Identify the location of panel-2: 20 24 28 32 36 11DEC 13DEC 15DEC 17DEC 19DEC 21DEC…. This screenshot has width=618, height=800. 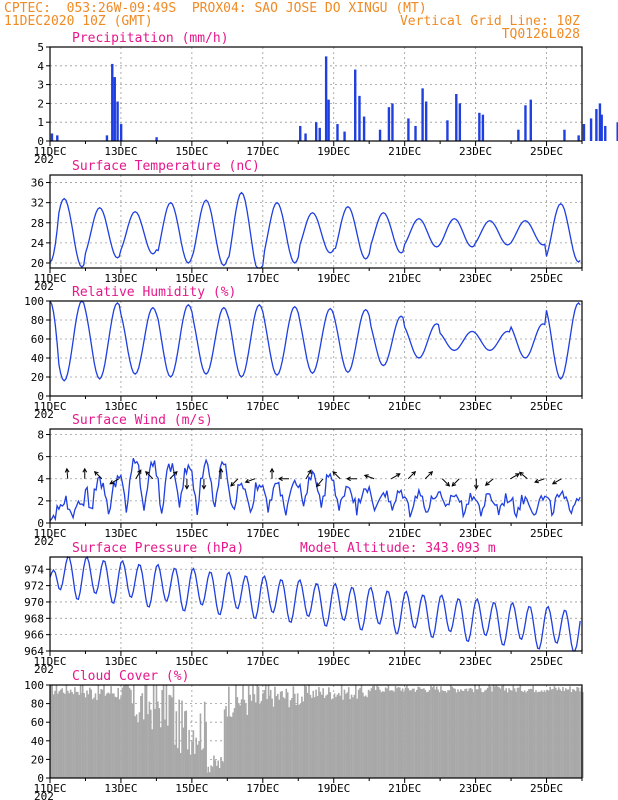
(307, 226).